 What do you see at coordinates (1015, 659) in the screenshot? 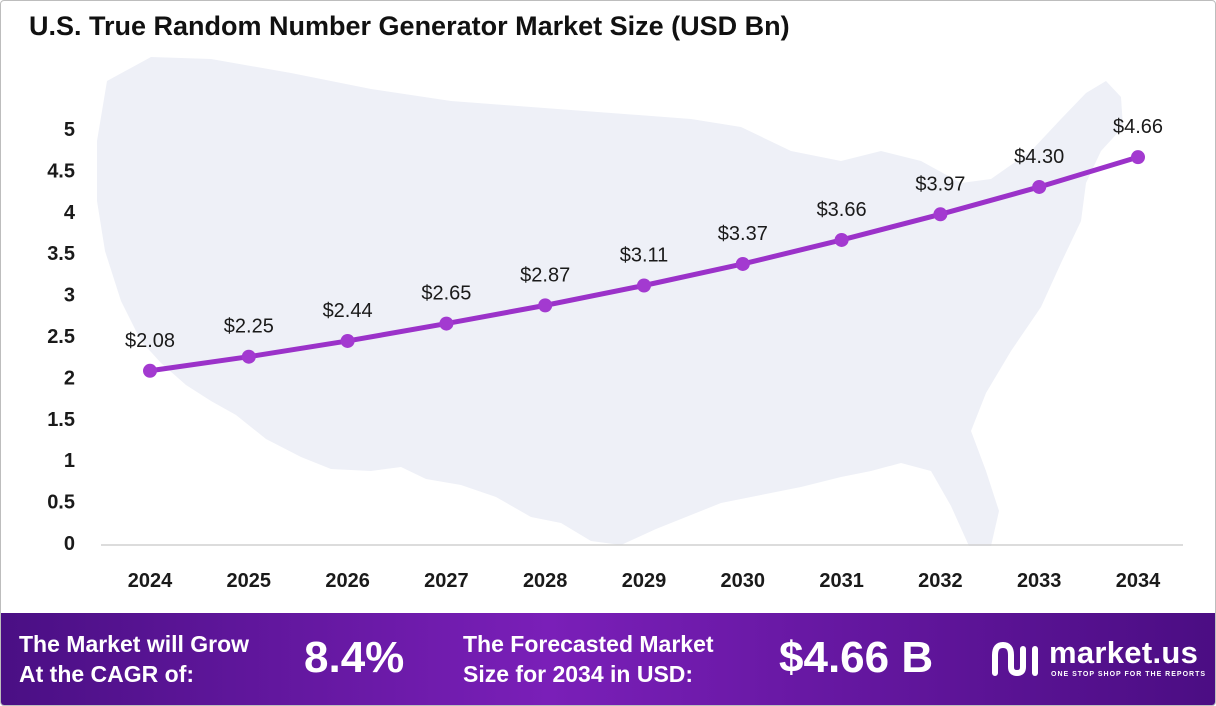
I see `market-us-logo-icon` at bounding box center [1015, 659].